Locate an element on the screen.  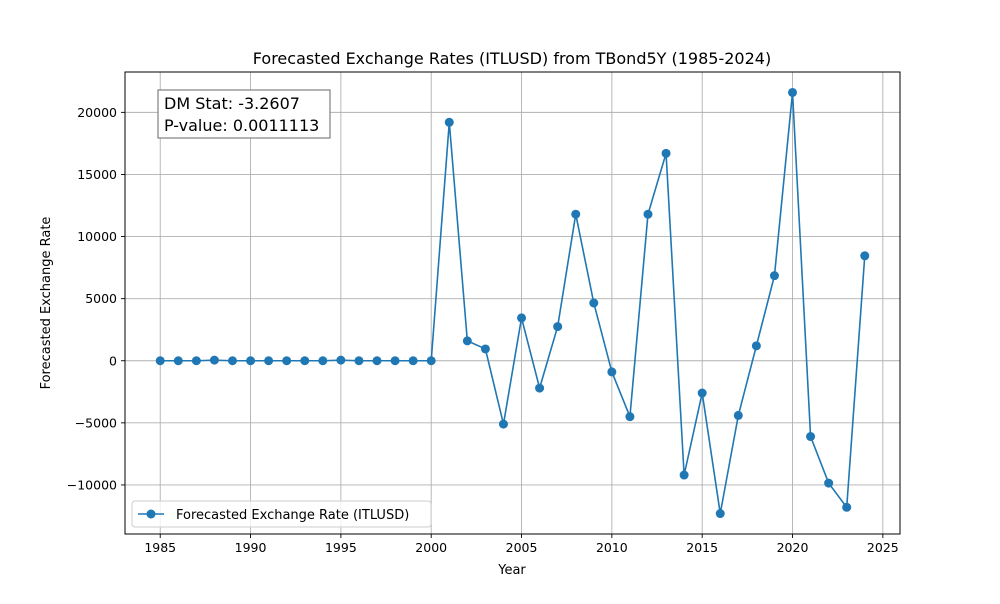
x-axis-label: Year is located at coordinates (511, 570).